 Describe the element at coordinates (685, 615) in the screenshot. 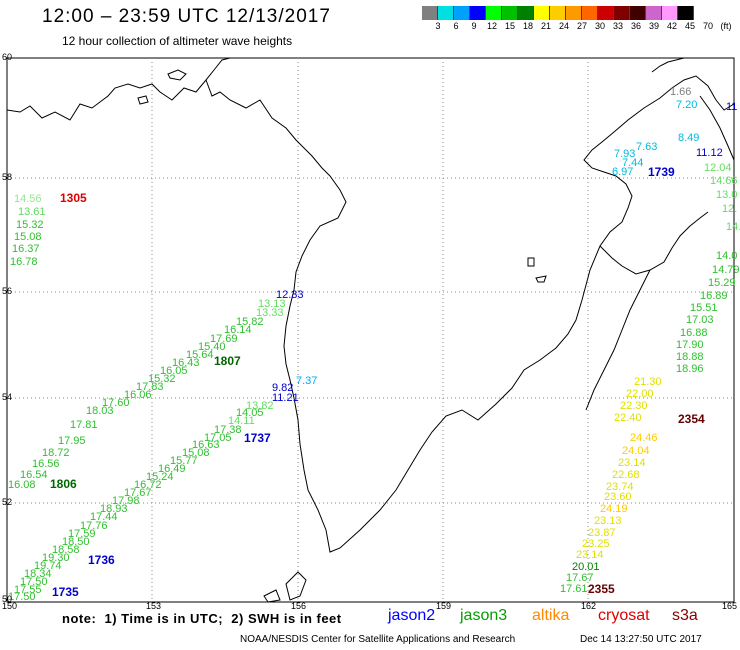

I see `satellite-s3a: s3a` at that location.